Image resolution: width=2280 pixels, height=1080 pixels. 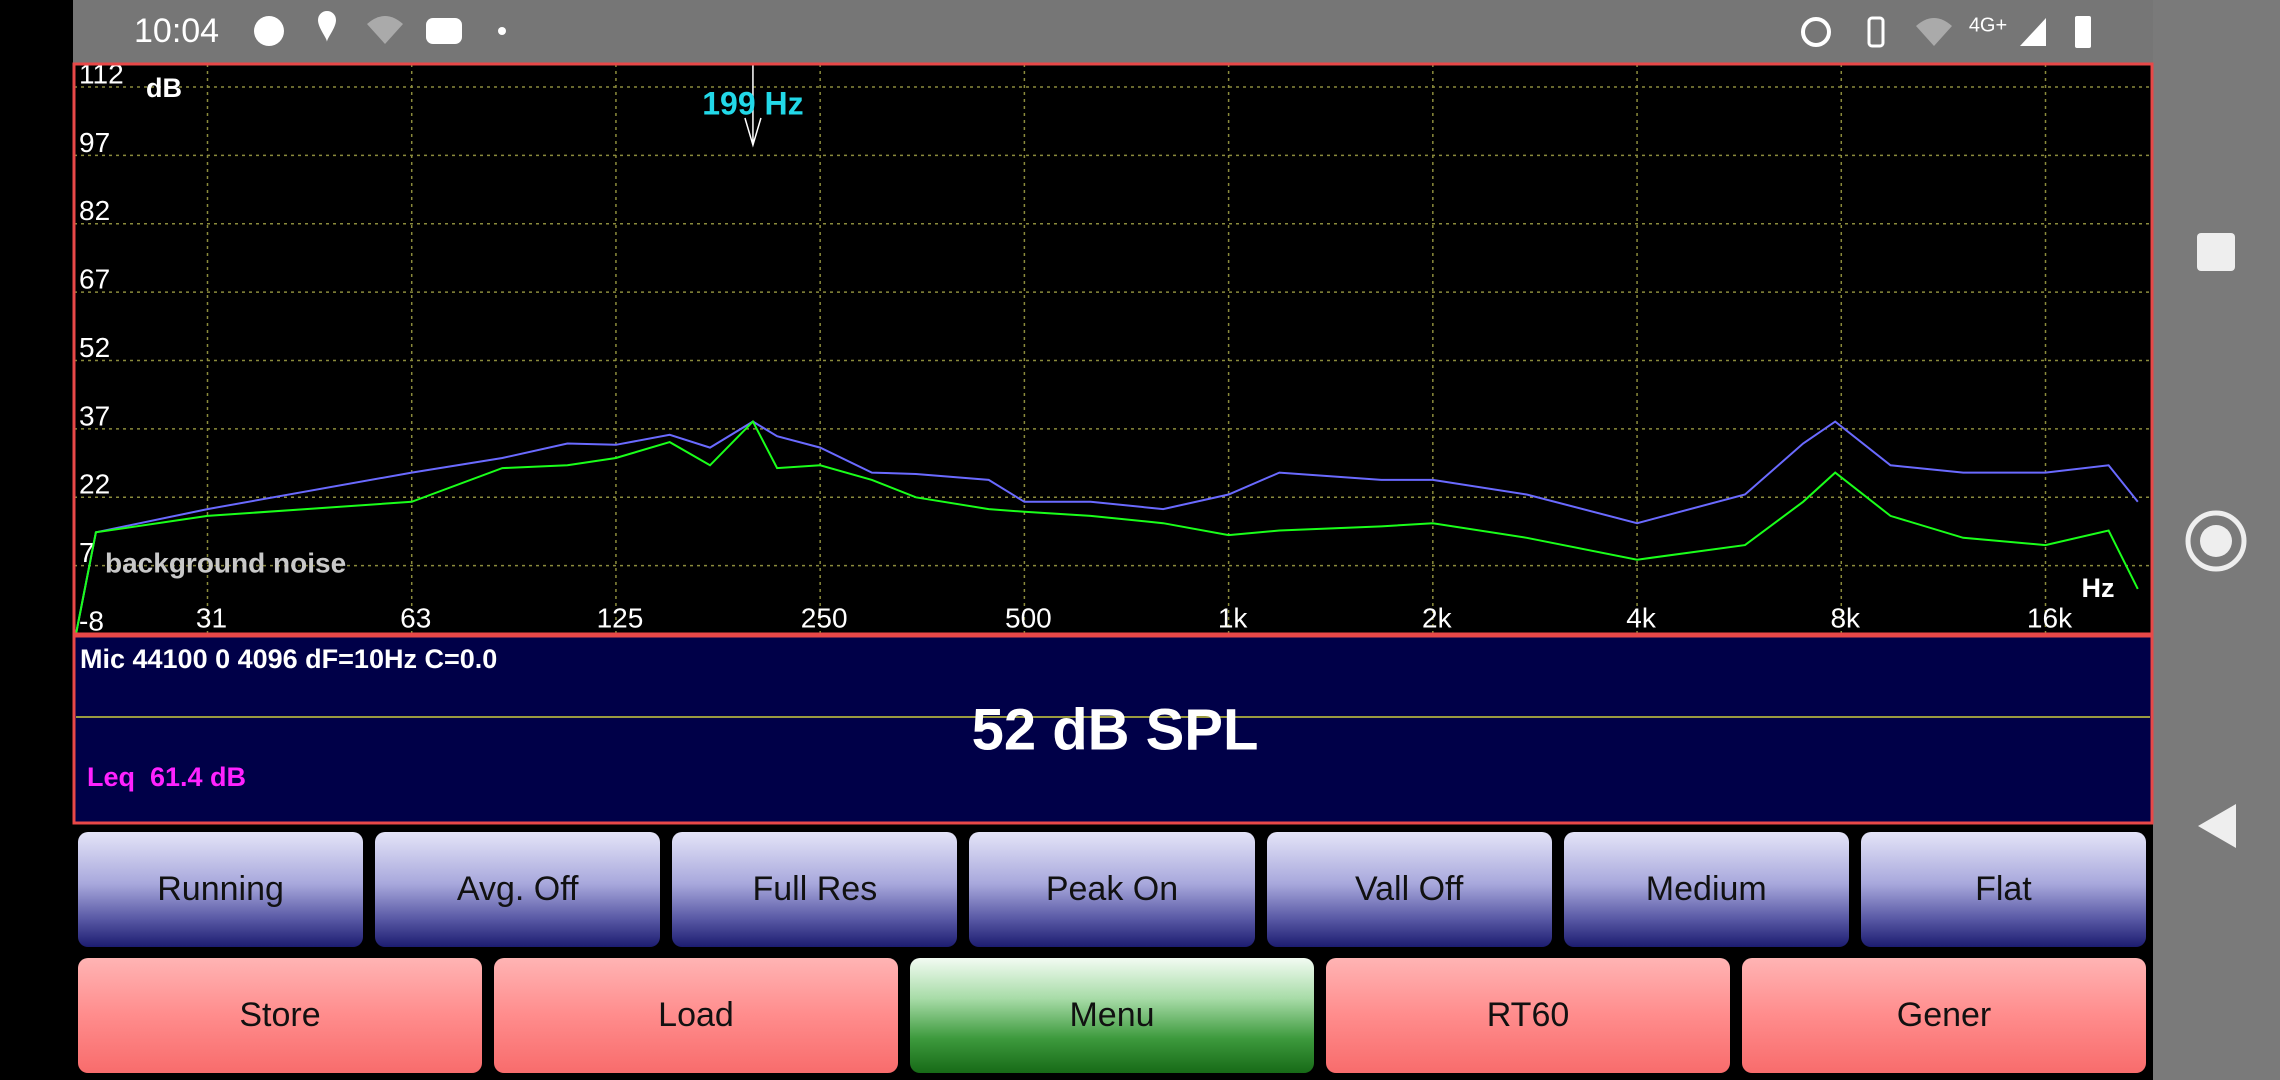 I want to click on x-tick-label: 125, so click(x=620, y=617).